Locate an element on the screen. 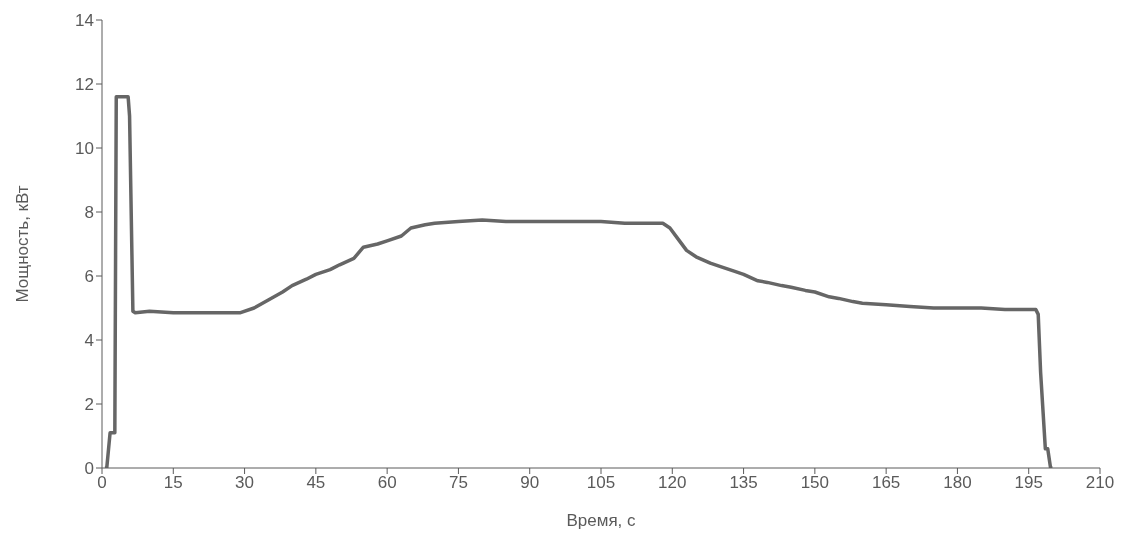 This screenshot has height=548, width=1136. y-tick-label: 0 is located at coordinates (89, 469).